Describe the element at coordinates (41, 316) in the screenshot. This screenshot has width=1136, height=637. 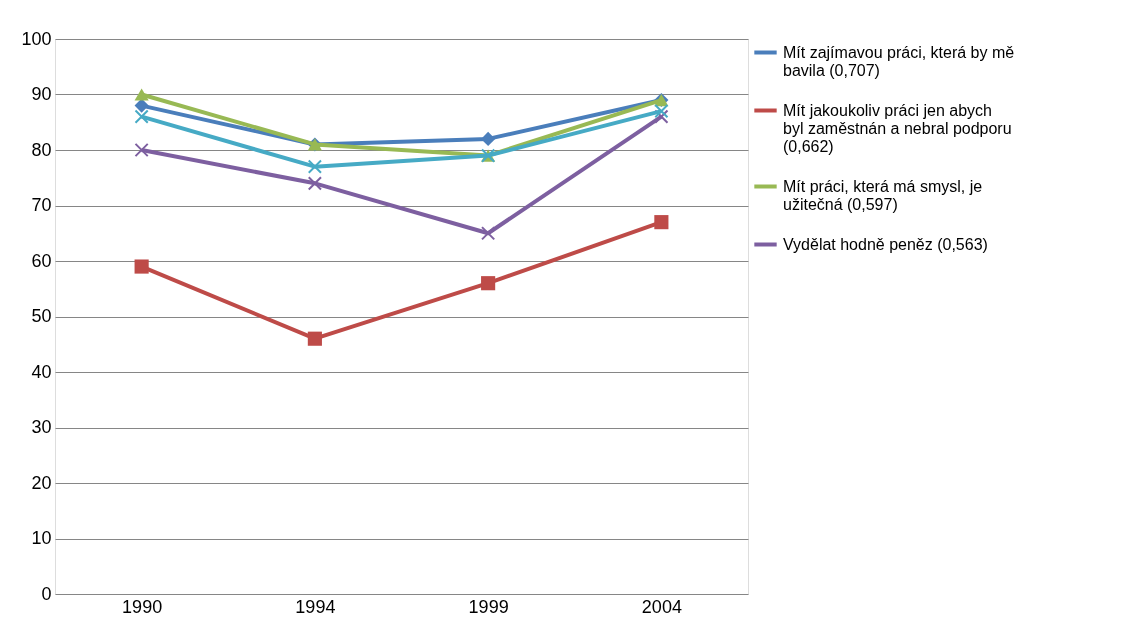
I see `y-tick-label: 50` at that location.